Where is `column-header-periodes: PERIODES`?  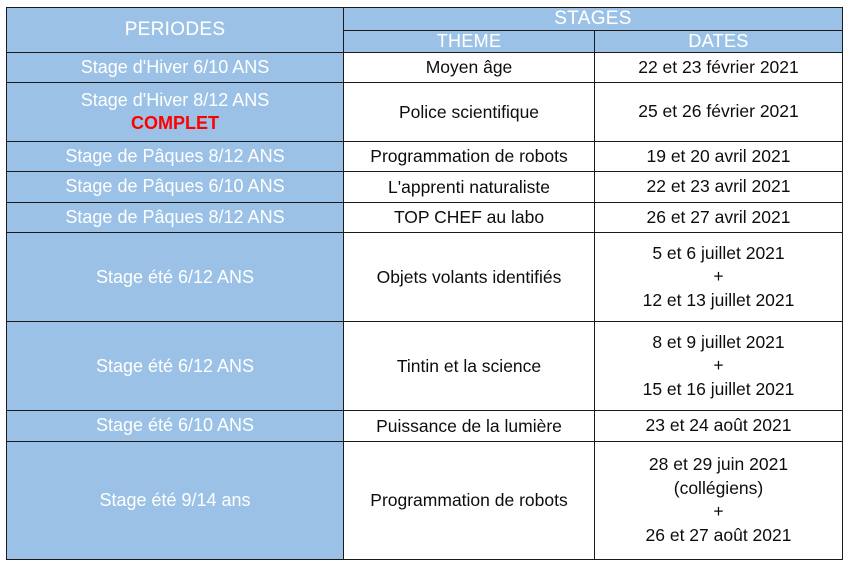
column-header-periodes: PERIODES is located at coordinates (175, 30).